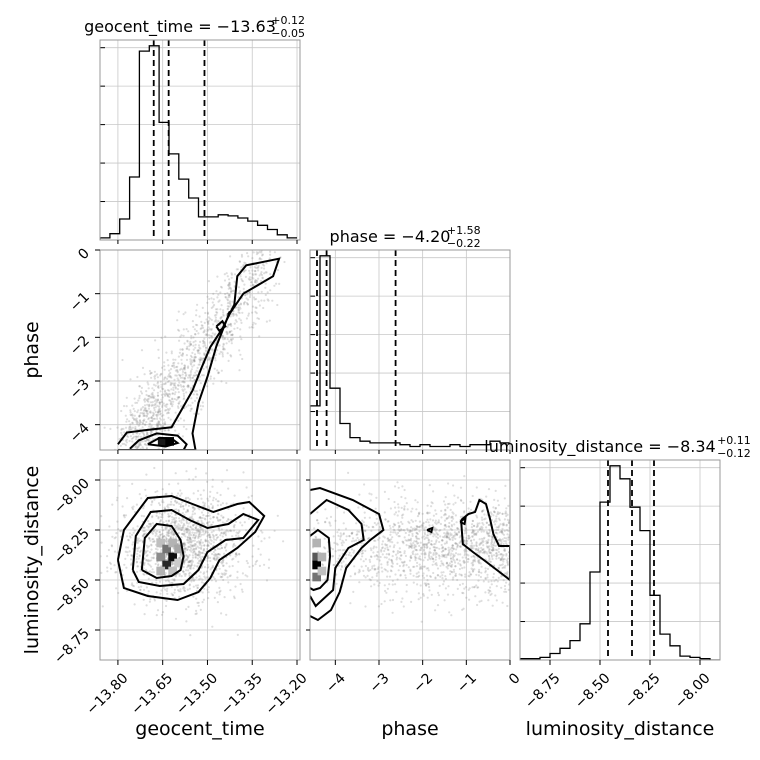 The image size is (760, 760). I want to click on density-cell, so click(167, 549).